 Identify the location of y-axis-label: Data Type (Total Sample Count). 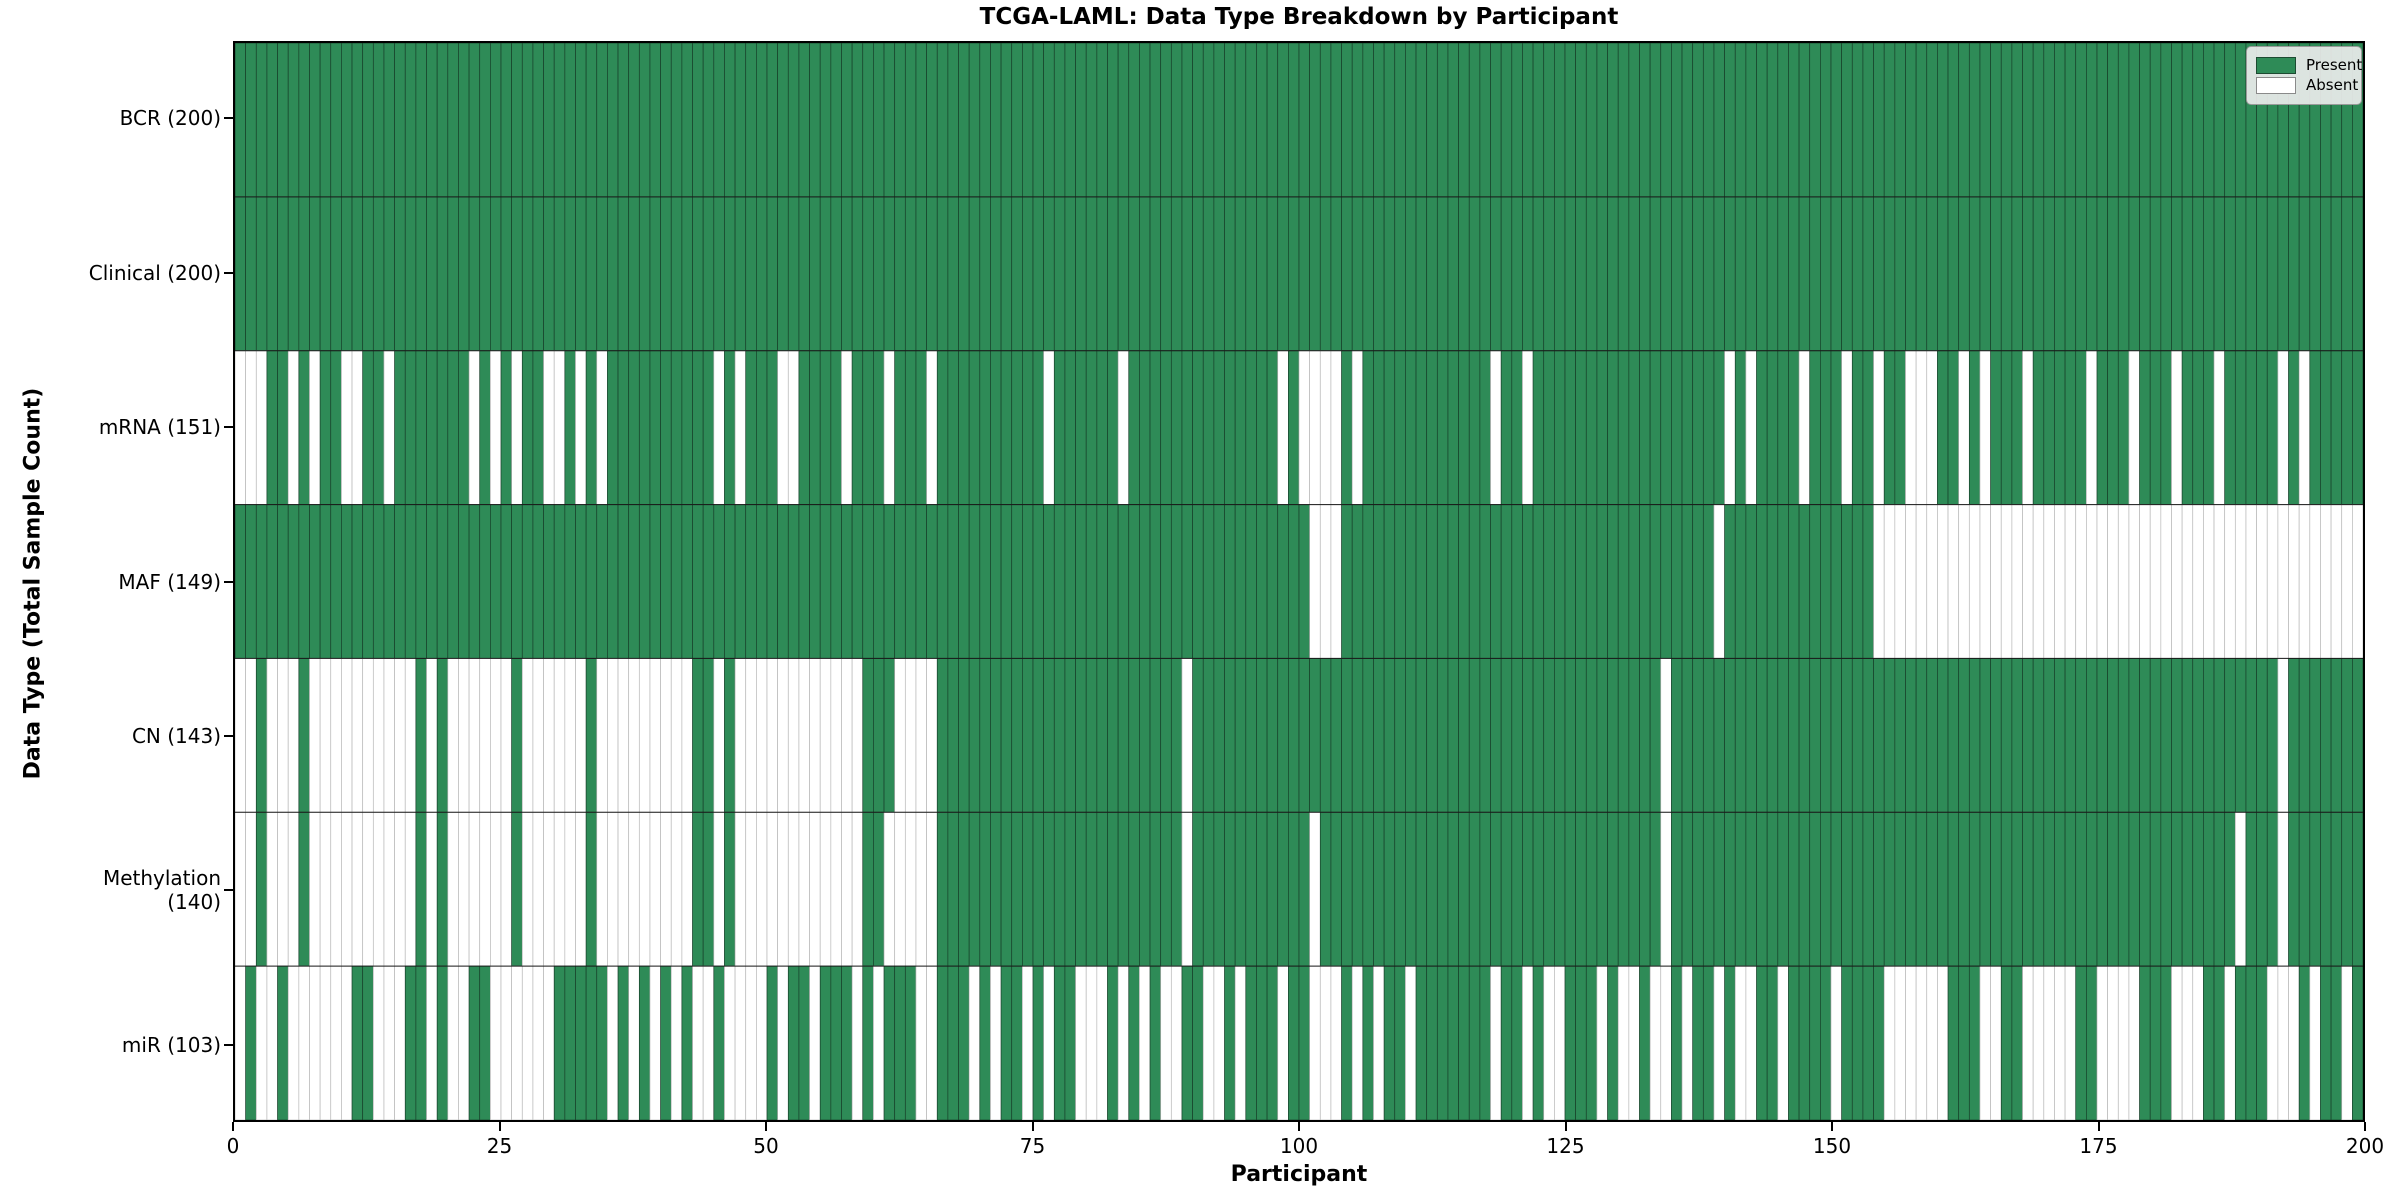
(33, 583).